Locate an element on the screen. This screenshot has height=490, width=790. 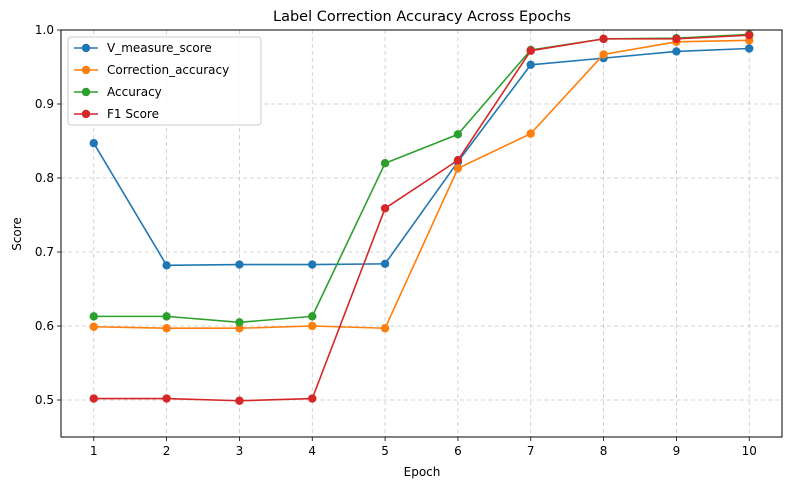
chart-title: Label Correction Accuracy Across Epochs is located at coordinates (422, 17).